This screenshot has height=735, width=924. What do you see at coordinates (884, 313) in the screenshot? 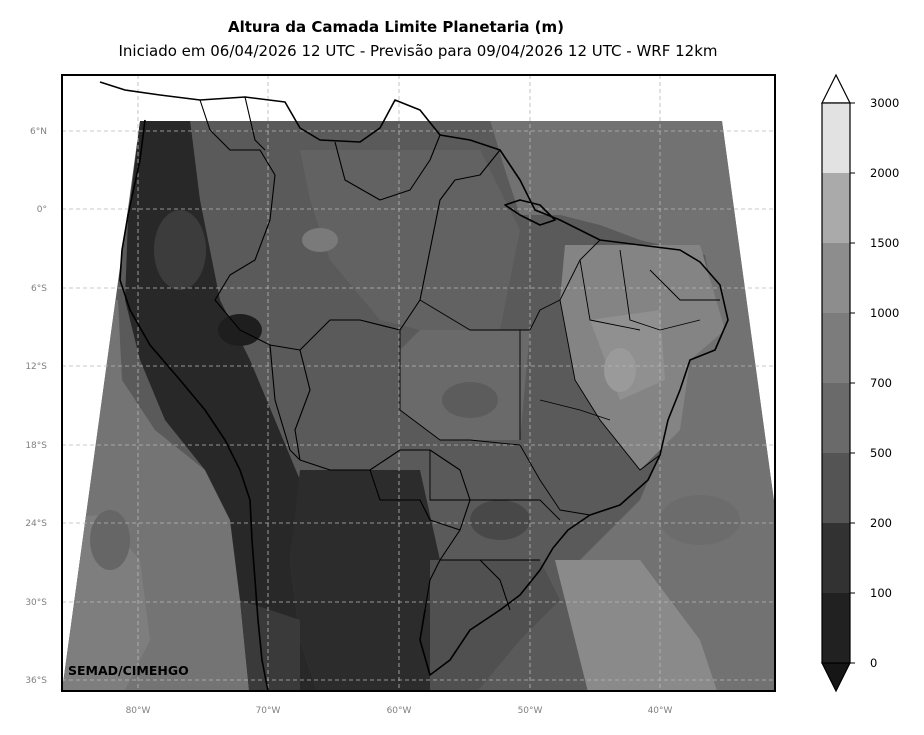
I see `colorbar-tick-label: 1000` at bounding box center [884, 313].